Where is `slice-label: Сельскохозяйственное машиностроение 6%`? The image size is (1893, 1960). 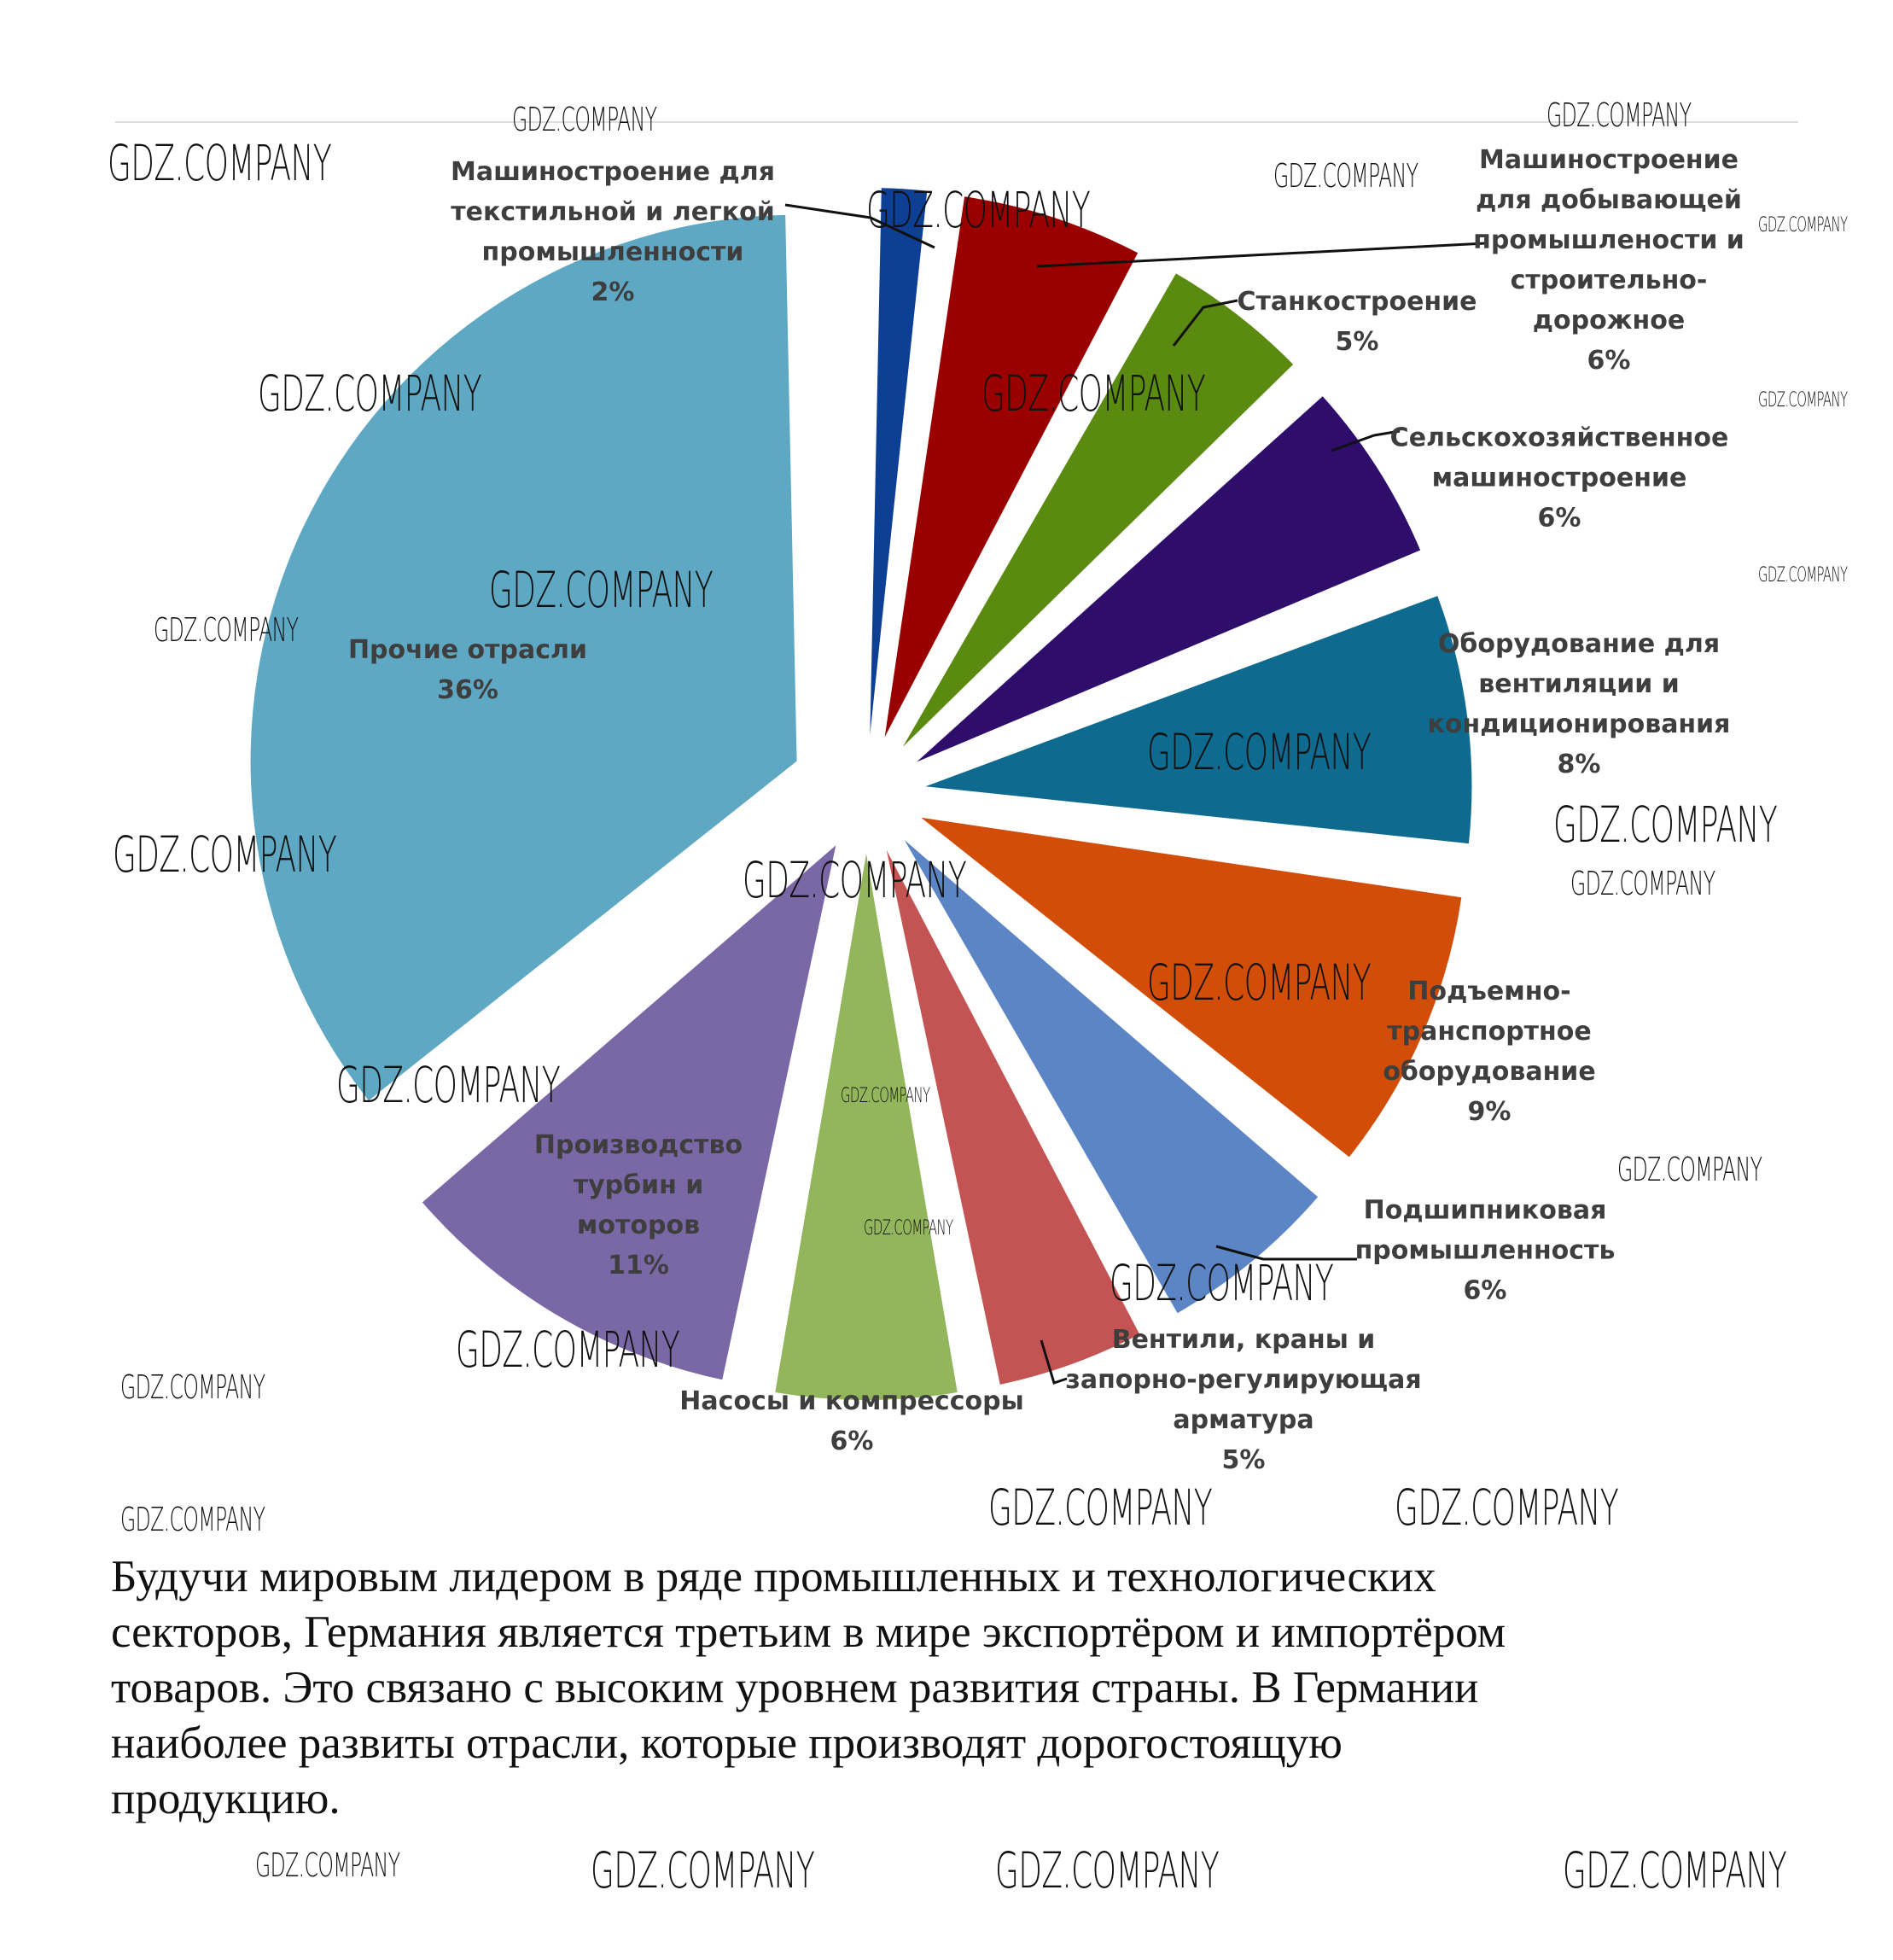 slice-label: Сельскохозяйственное машиностроение 6% is located at coordinates (1560, 478).